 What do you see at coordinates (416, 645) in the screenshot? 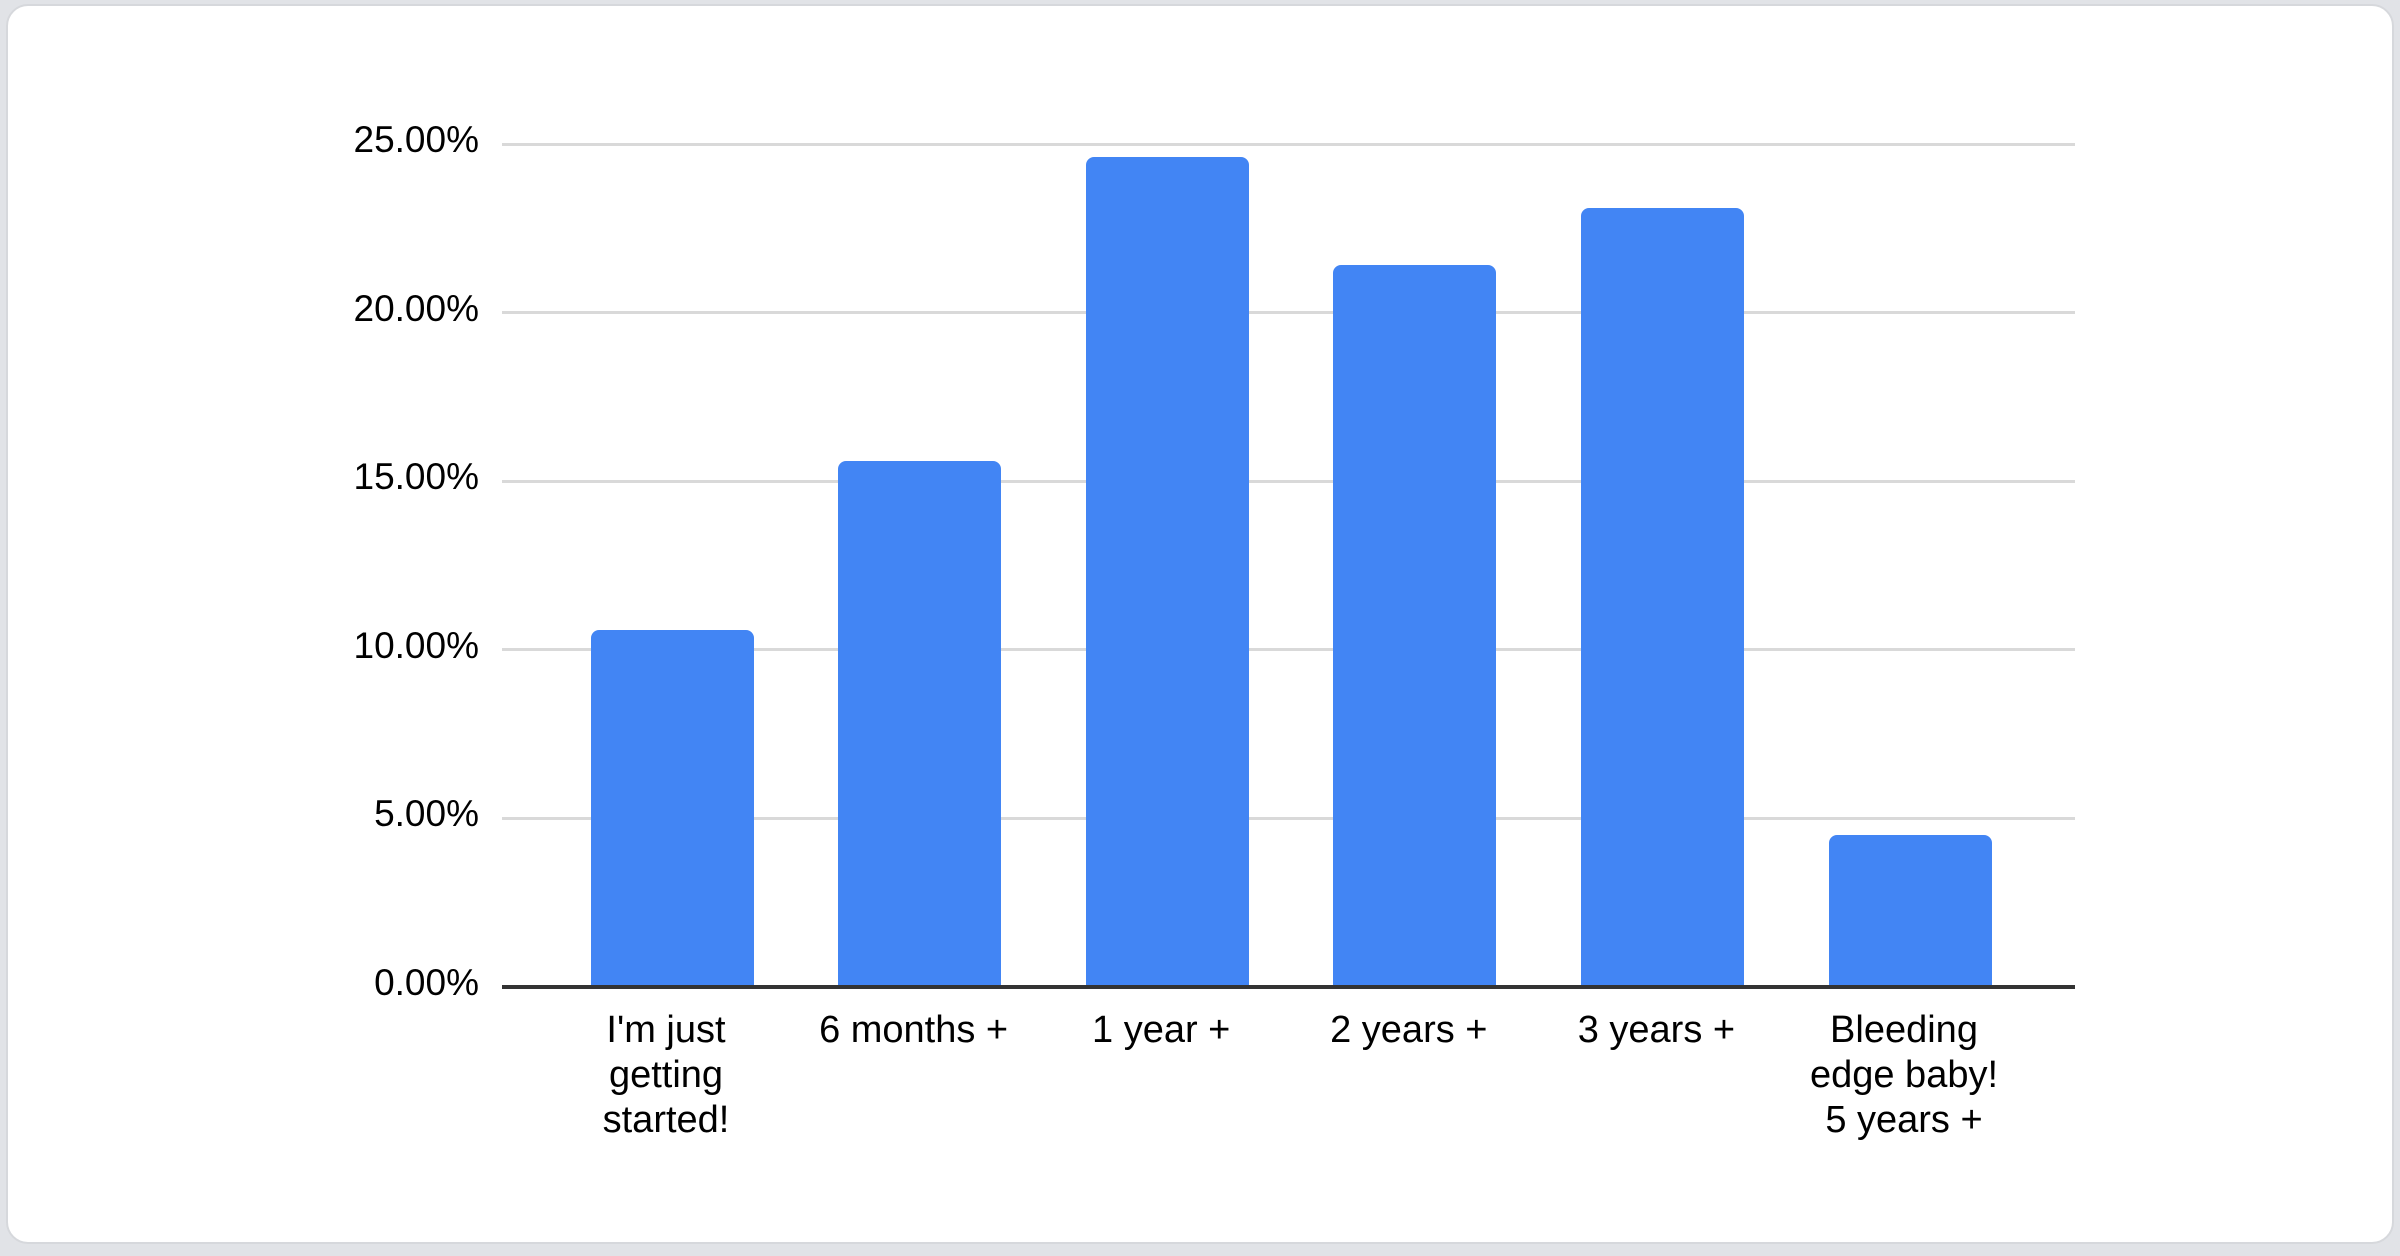
I see `y-tick-label-1000: 10.00%` at bounding box center [416, 645].